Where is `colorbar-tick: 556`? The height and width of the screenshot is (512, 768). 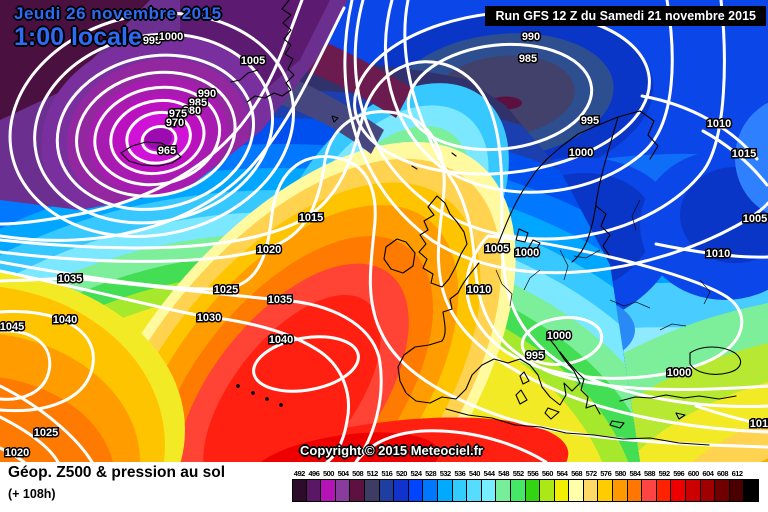
colorbar-tick: 556 is located at coordinates (533, 473).